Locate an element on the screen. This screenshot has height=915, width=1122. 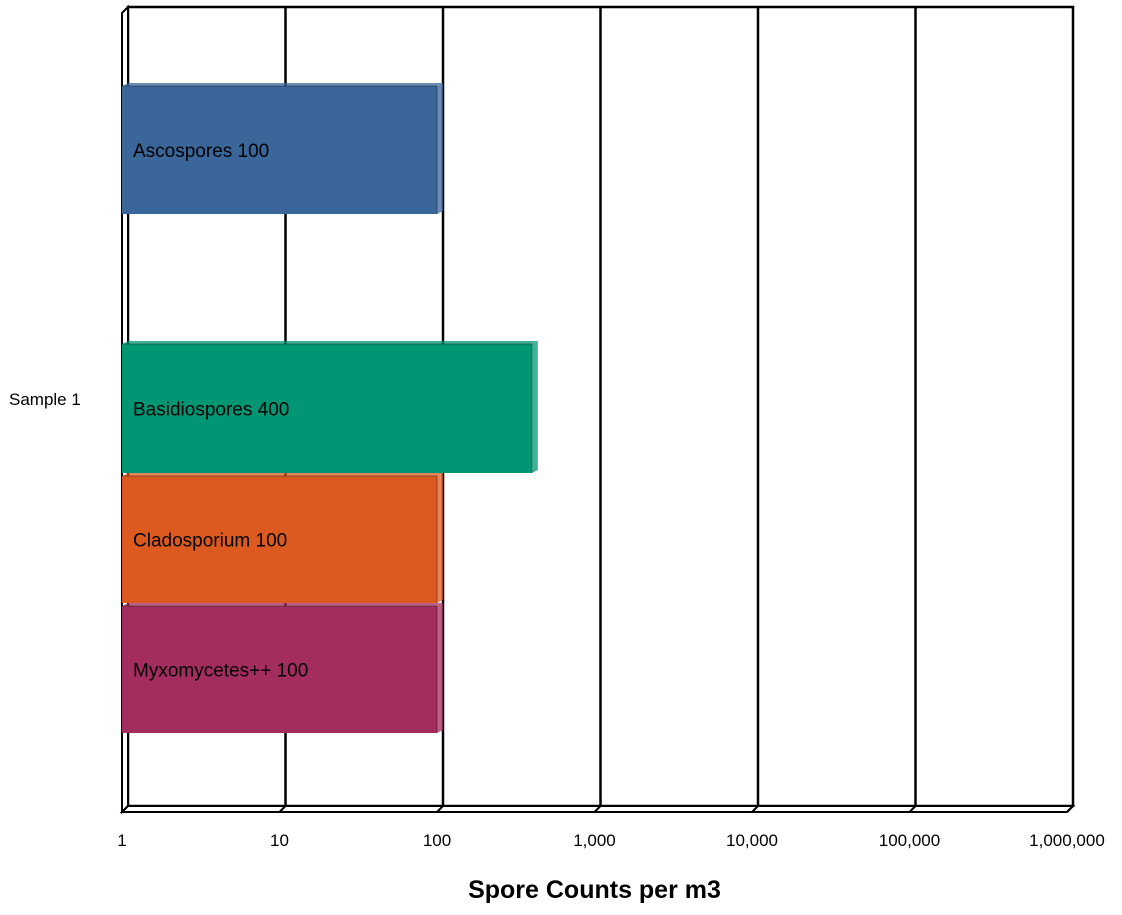
bar-data-label: Basidiospores 400 is located at coordinates (211, 410).